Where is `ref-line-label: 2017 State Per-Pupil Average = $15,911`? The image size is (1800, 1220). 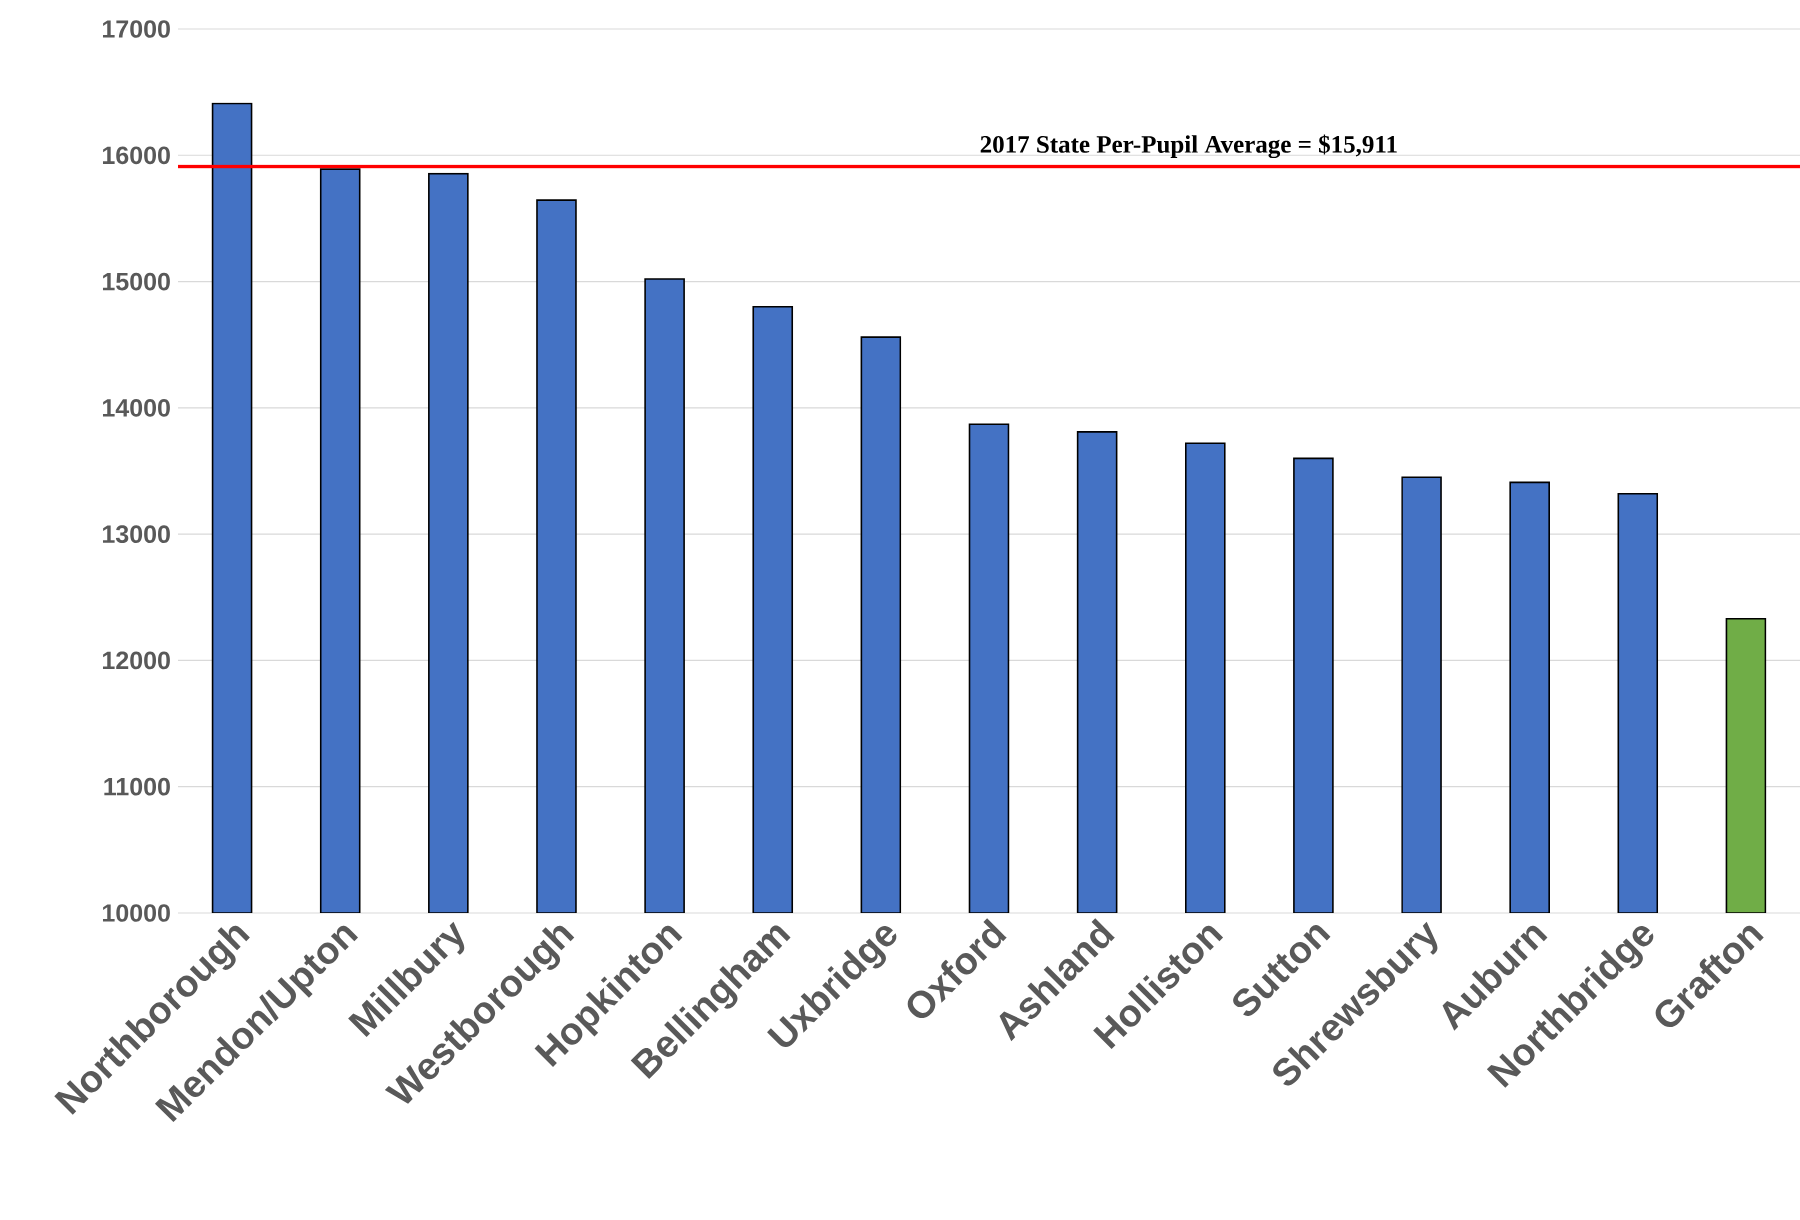 ref-line-label: 2017 State Per-Pupil Average = $15,911 is located at coordinates (1188, 146).